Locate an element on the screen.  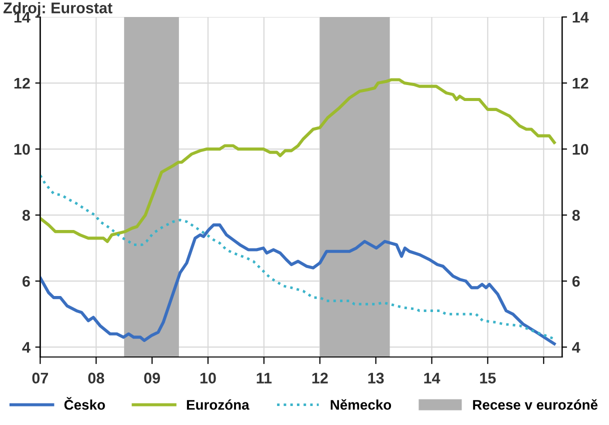
x-tick-label: 12 is located at coordinates (320, 378).